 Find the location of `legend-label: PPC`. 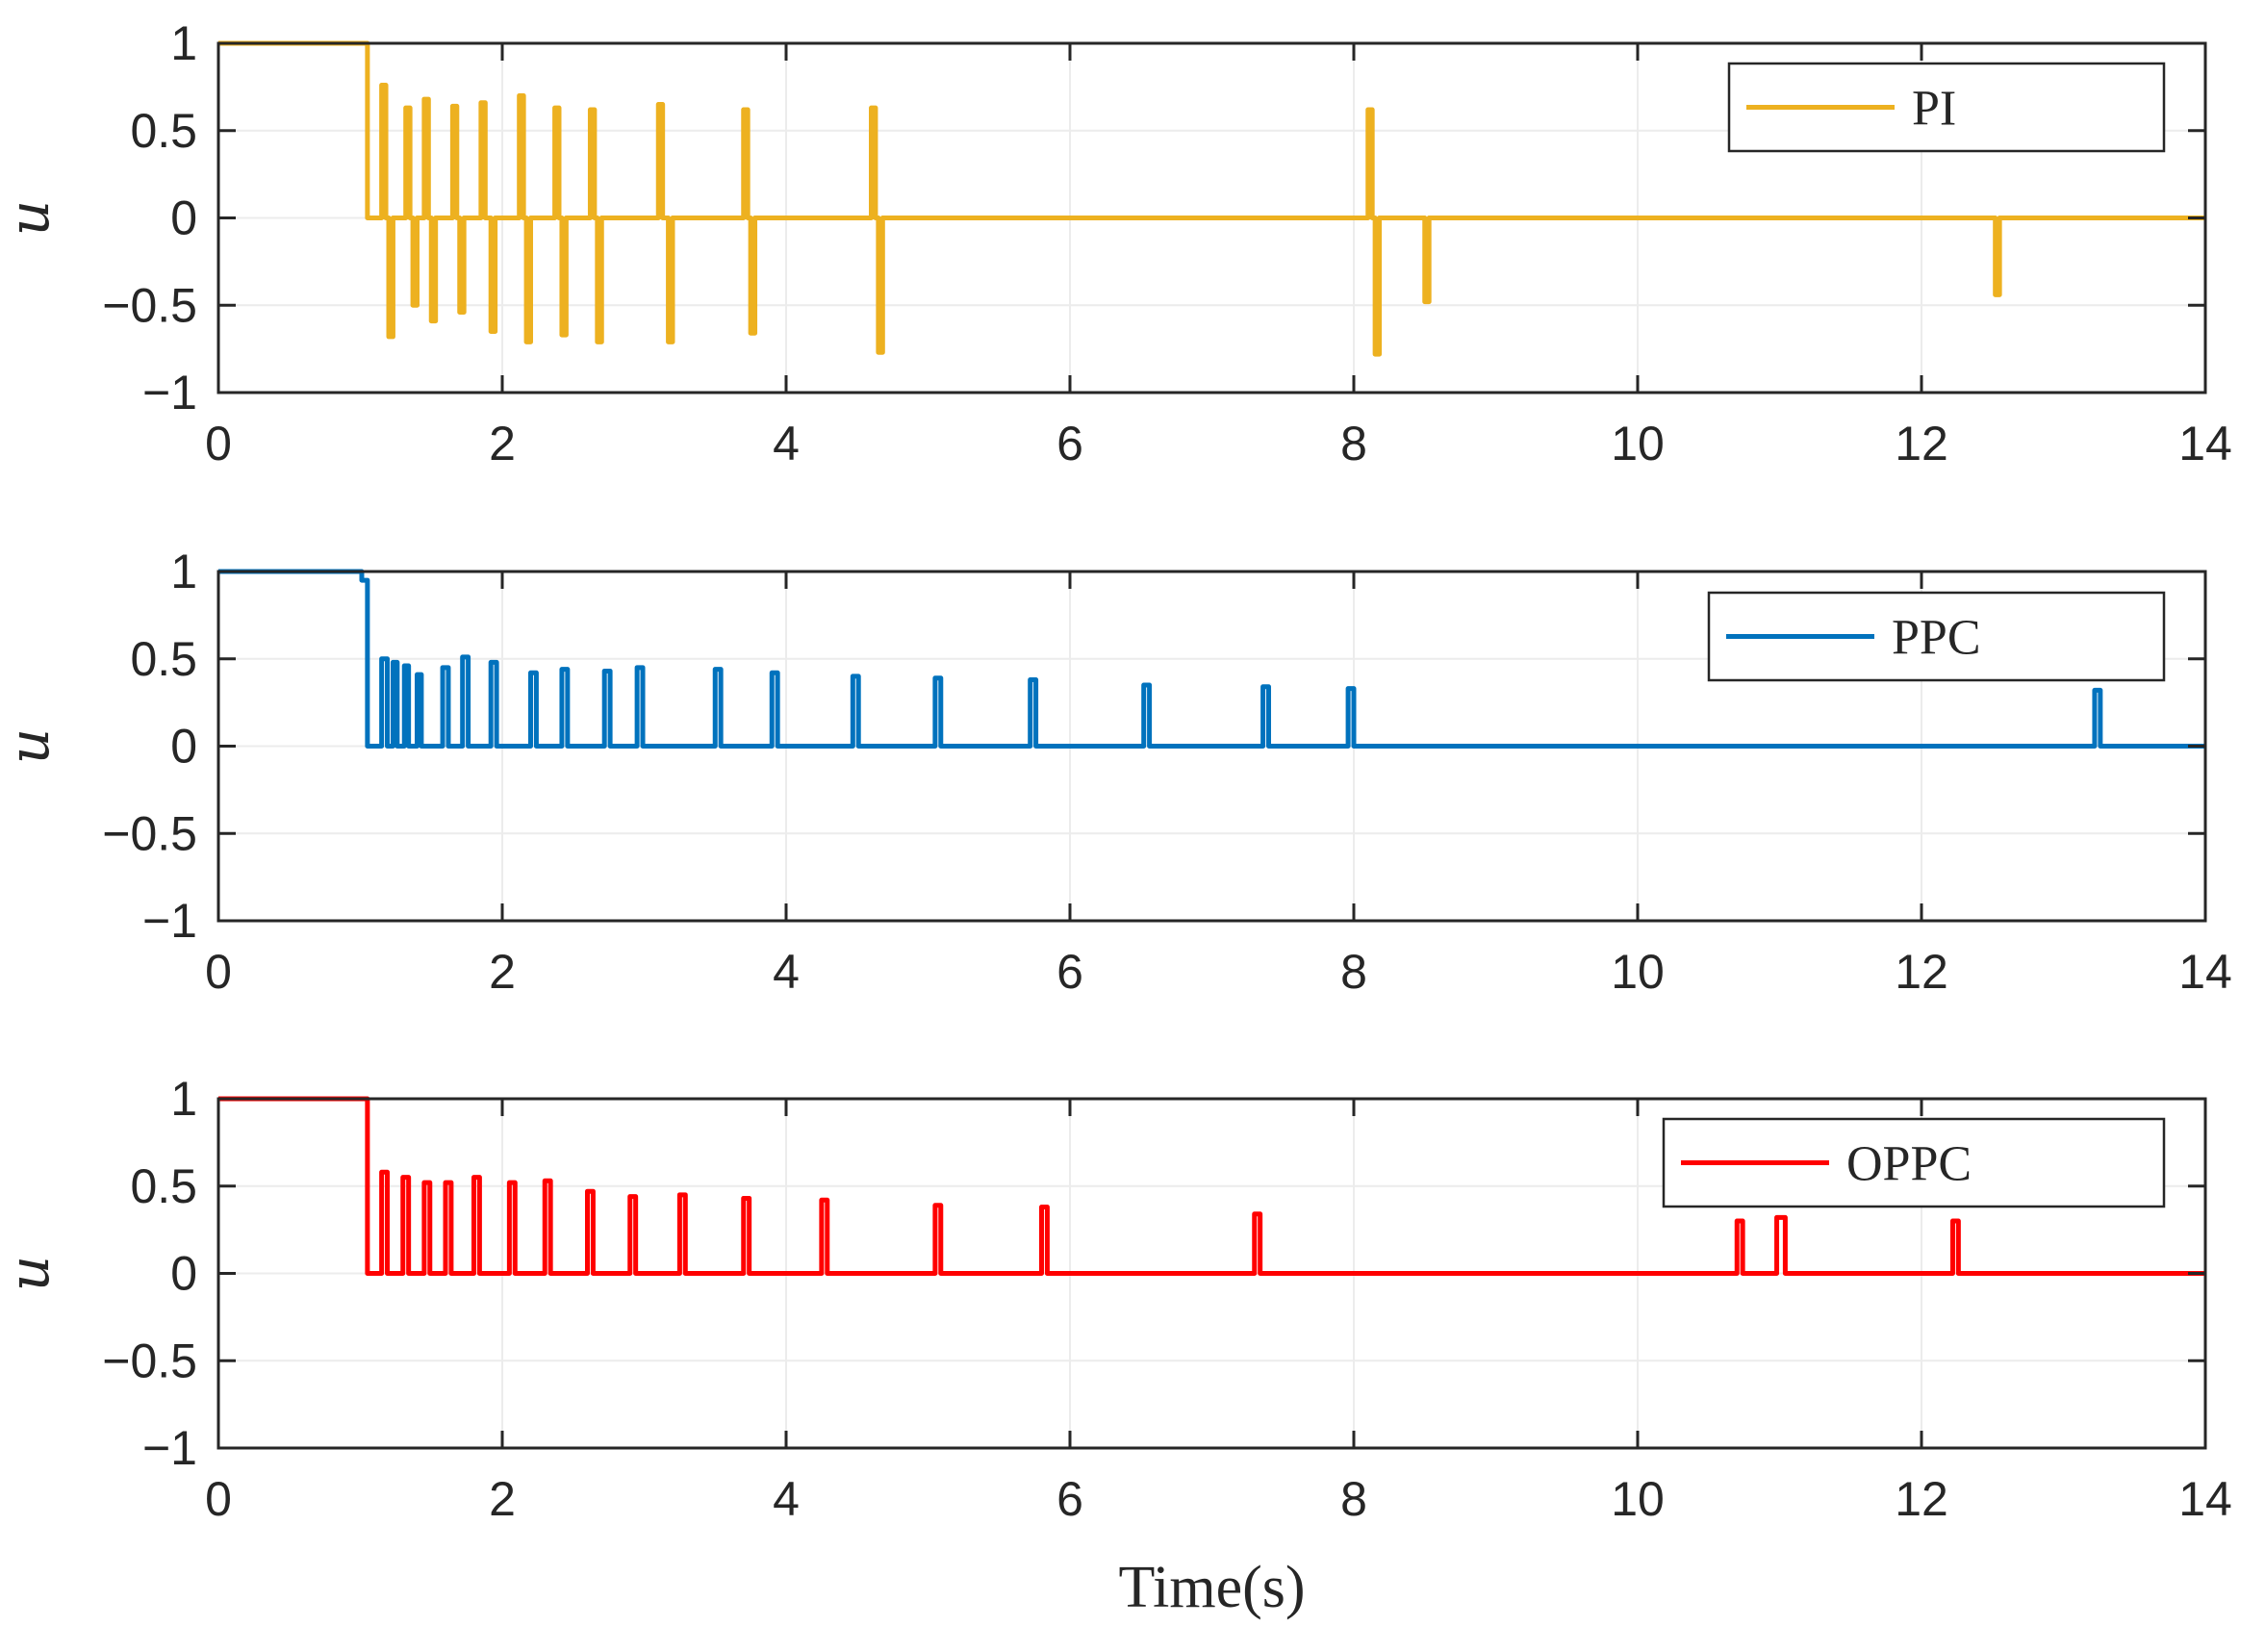

legend-label: PPC is located at coordinates (1936, 638).